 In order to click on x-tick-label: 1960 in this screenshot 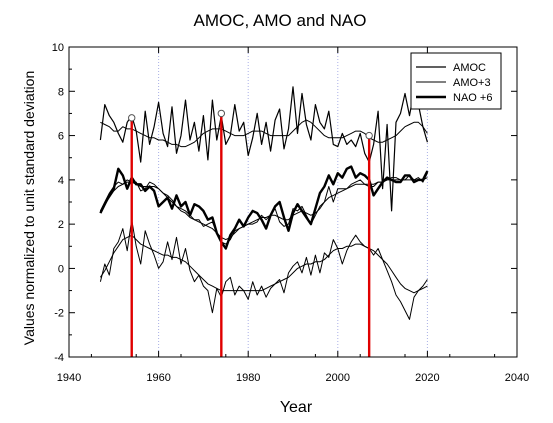, I will do `click(158, 378)`.